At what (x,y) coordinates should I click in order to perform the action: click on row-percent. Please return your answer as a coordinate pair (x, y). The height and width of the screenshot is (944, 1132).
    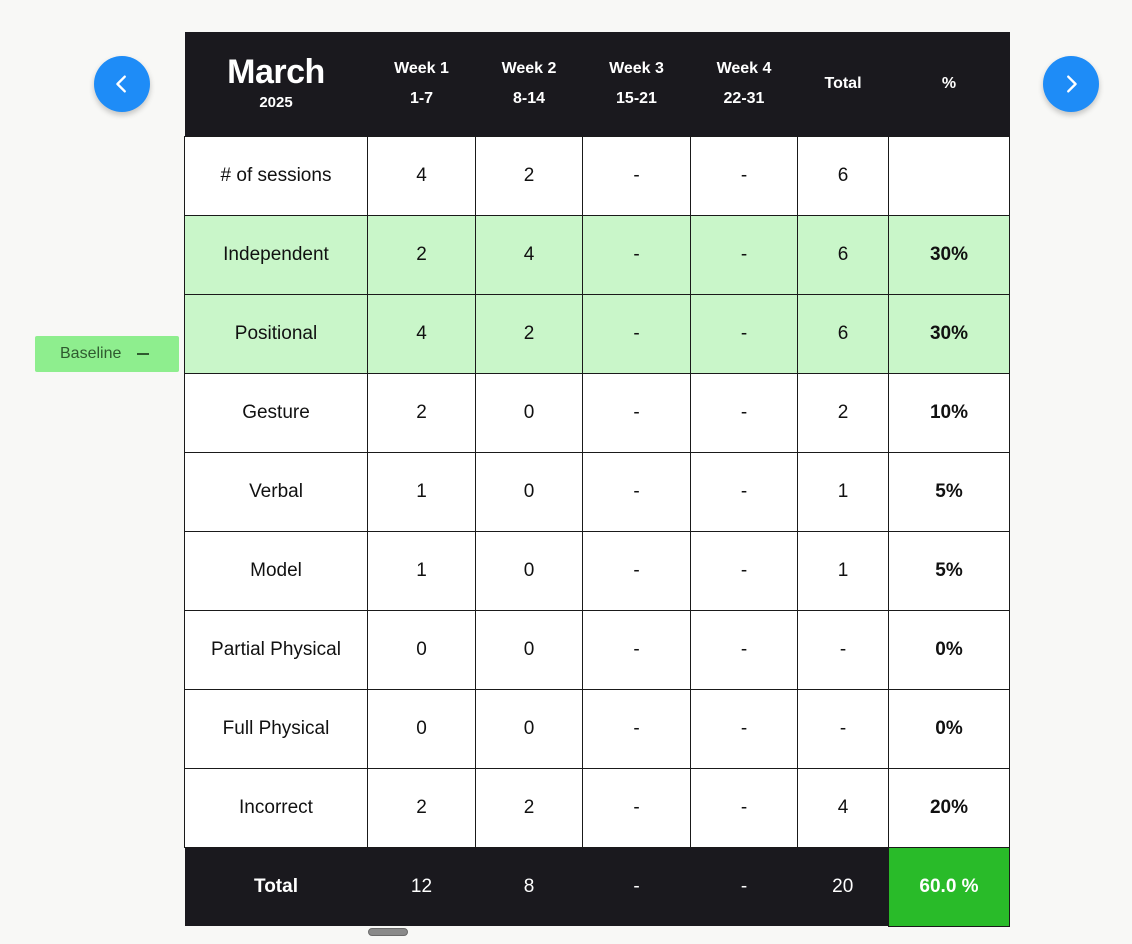
    Looking at the image, I should click on (949, 175).